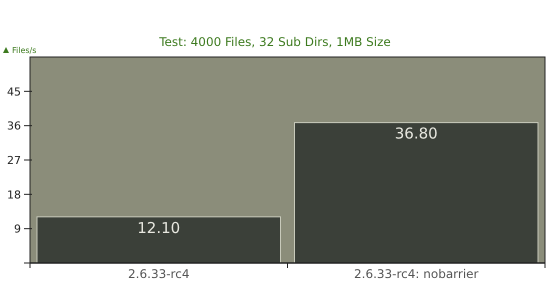 The width and height of the screenshot is (550, 284). What do you see at coordinates (416, 274) in the screenshot?
I see `x-tick-label: 2.6.33-rc4: nobarrier` at bounding box center [416, 274].